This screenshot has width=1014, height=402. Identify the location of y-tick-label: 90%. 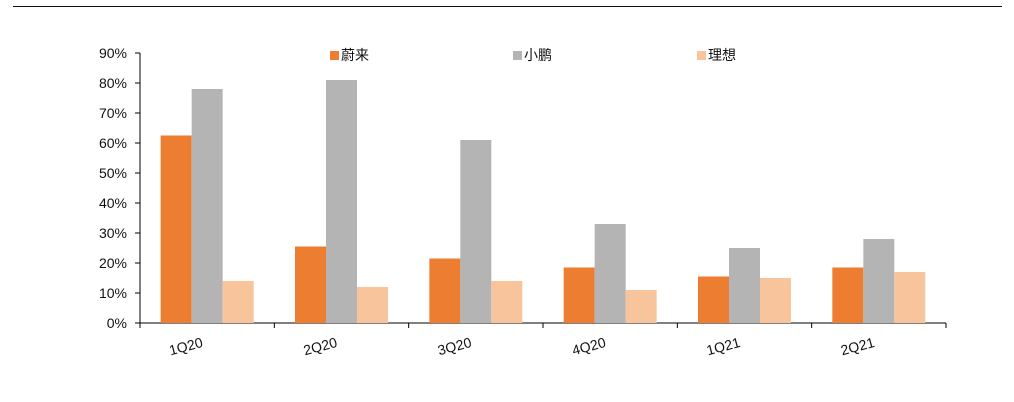
(113, 53).